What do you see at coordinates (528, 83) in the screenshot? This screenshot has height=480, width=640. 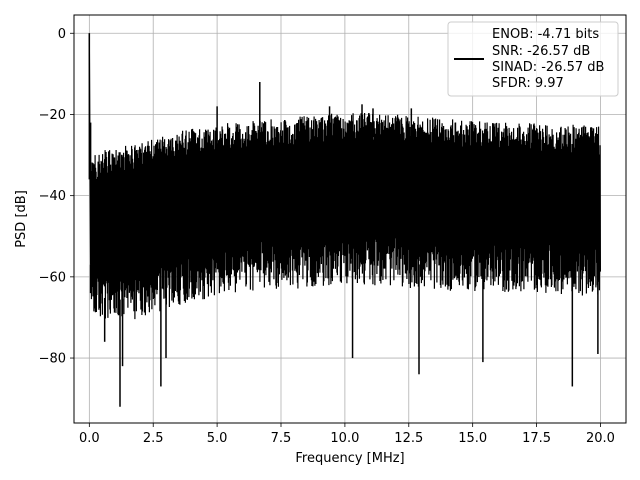 I see `legend-sfdr: SFDR: 9.97` at bounding box center [528, 83].